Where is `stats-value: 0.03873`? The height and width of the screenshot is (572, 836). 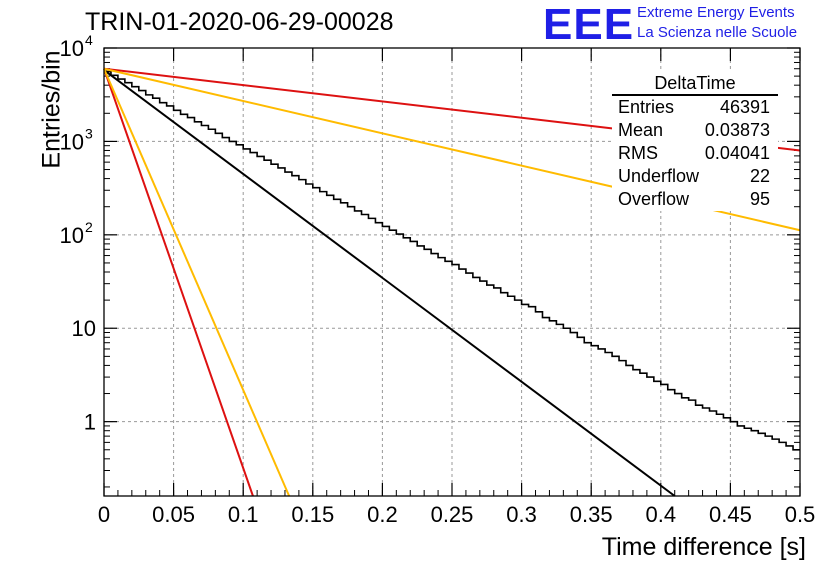
stats-value: 0.03873 is located at coordinates (737, 130).